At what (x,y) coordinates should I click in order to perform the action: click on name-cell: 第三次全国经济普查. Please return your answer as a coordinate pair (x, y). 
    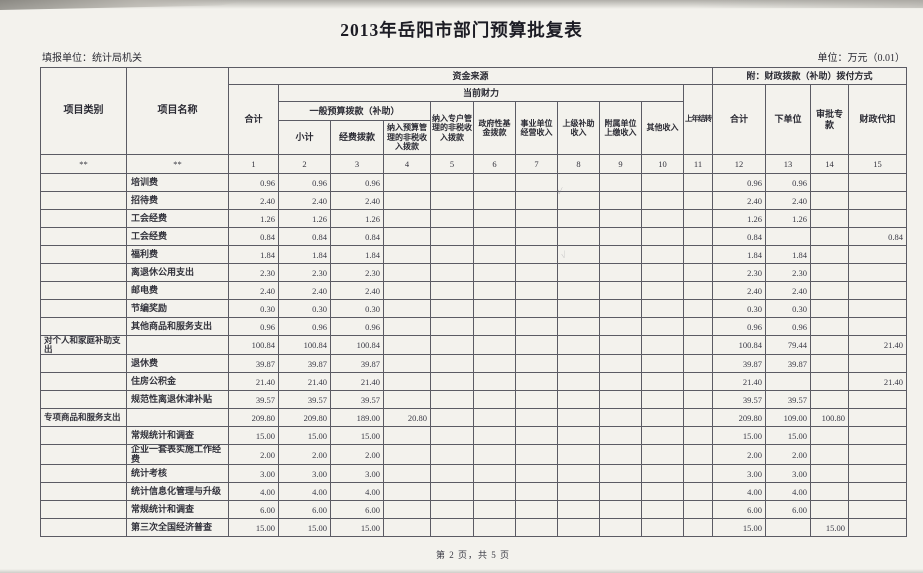
    Looking at the image, I should click on (177, 527).